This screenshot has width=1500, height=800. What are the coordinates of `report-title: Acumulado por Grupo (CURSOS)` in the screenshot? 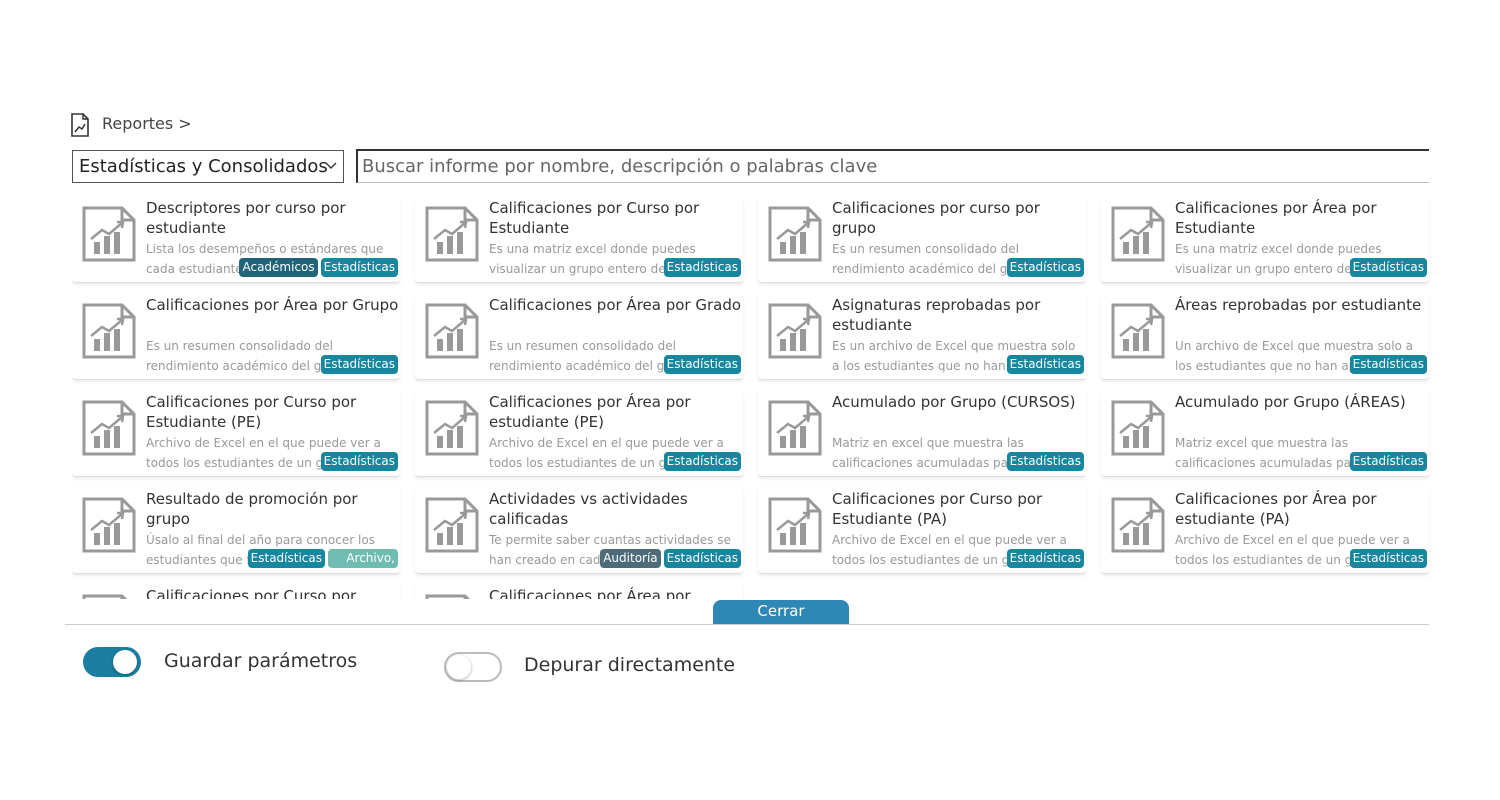 It's located at (954, 402).